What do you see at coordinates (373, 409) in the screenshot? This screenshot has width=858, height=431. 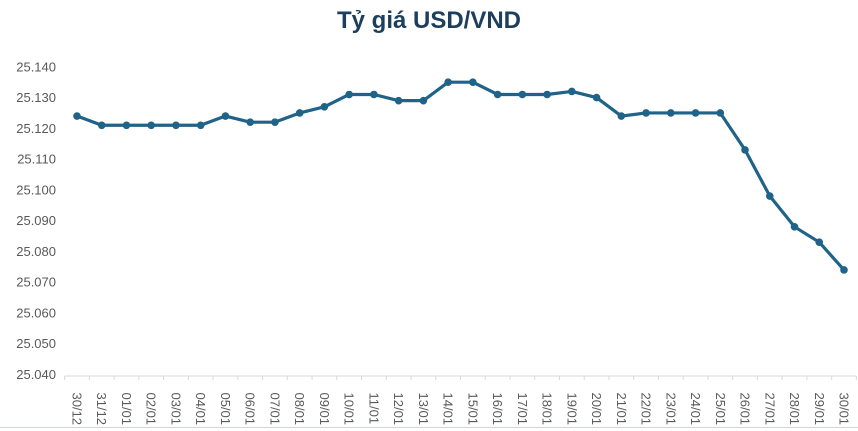 I see `x-axis-tick-label: 11/01` at bounding box center [373, 409].